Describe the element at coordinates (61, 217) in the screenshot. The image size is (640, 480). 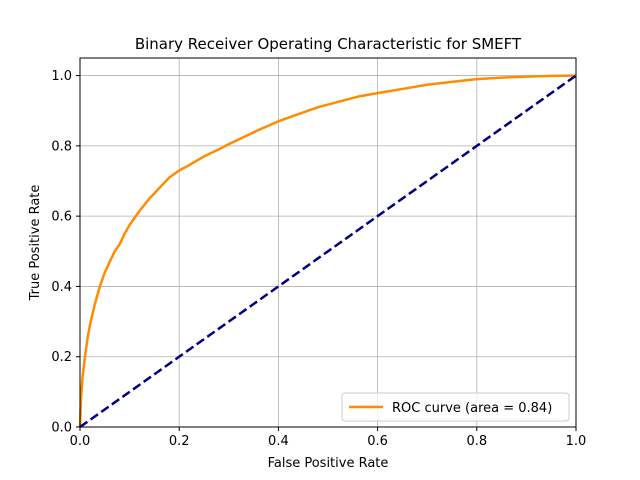
I see `y-tick-label: 0.6` at that location.